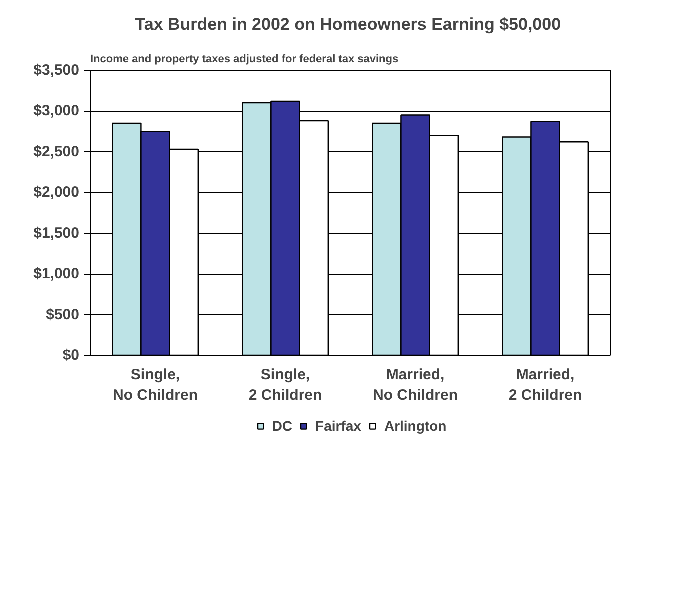 The image size is (693, 616). I want to click on y-tick-label: $500, so click(63, 315).